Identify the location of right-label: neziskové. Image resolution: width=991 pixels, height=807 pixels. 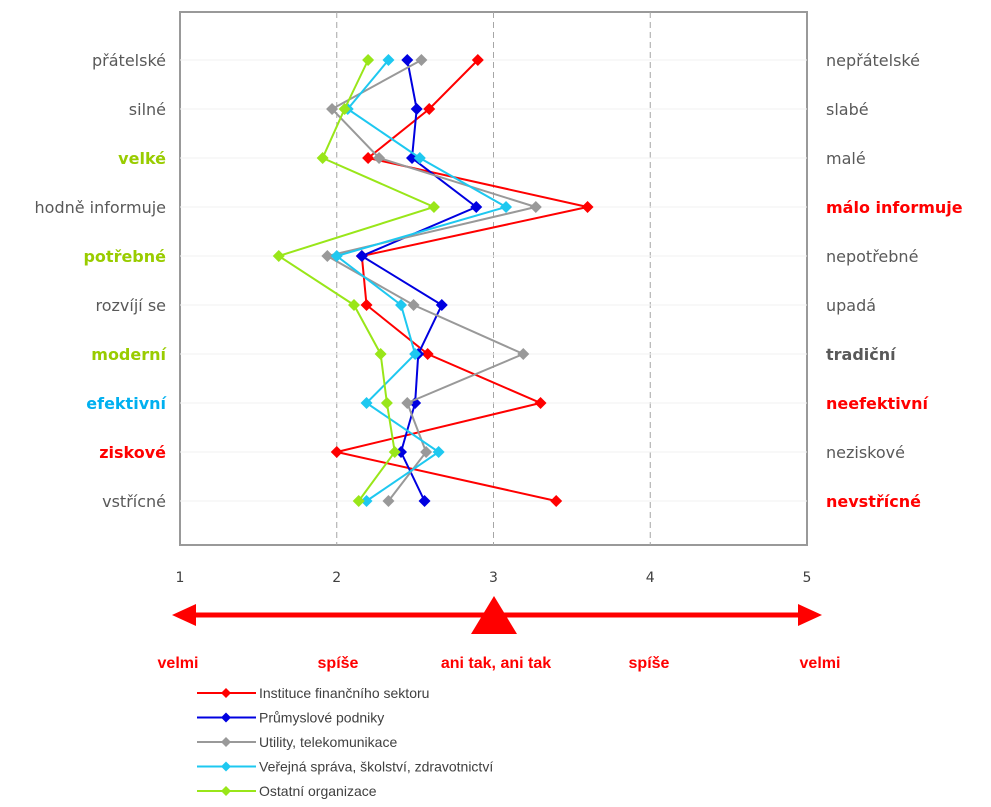
(865, 452).